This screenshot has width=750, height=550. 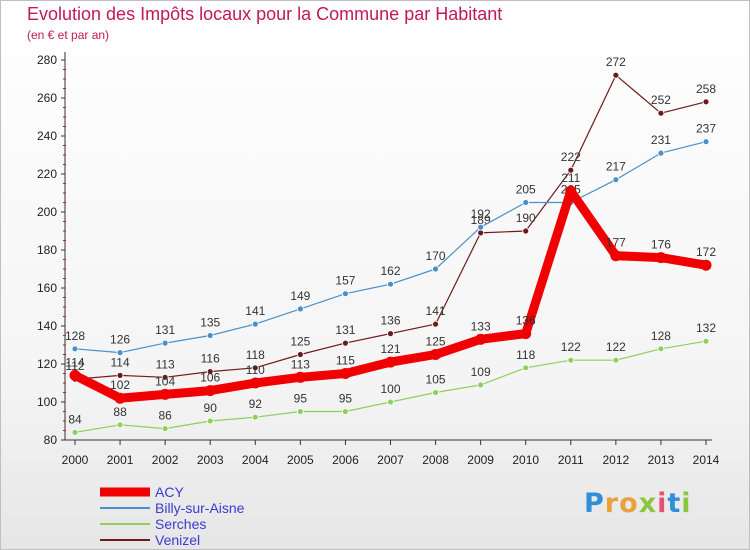 What do you see at coordinates (706, 328) in the screenshot?
I see `data-label-serches: 132` at bounding box center [706, 328].